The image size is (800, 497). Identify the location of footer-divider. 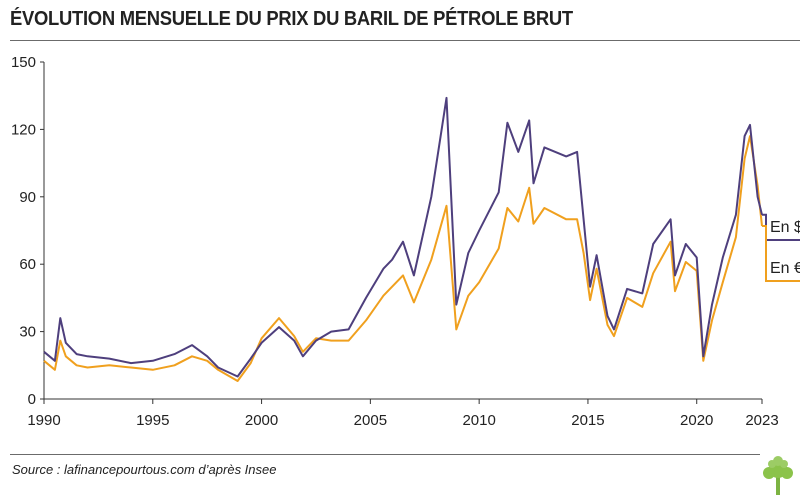
(385, 454).